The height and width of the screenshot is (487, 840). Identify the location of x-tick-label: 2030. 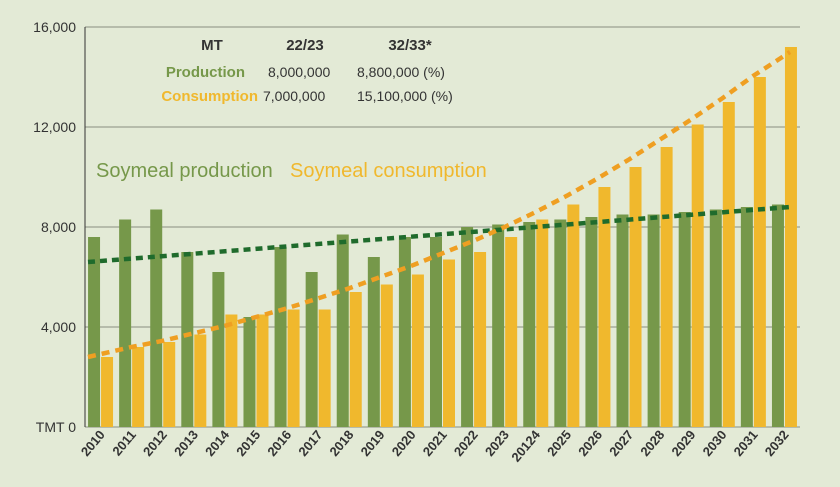
(714, 443).